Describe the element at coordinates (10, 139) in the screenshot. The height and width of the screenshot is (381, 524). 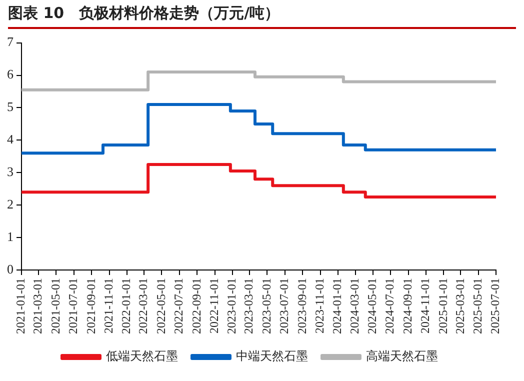
I see `y-tick-label: 4` at that location.